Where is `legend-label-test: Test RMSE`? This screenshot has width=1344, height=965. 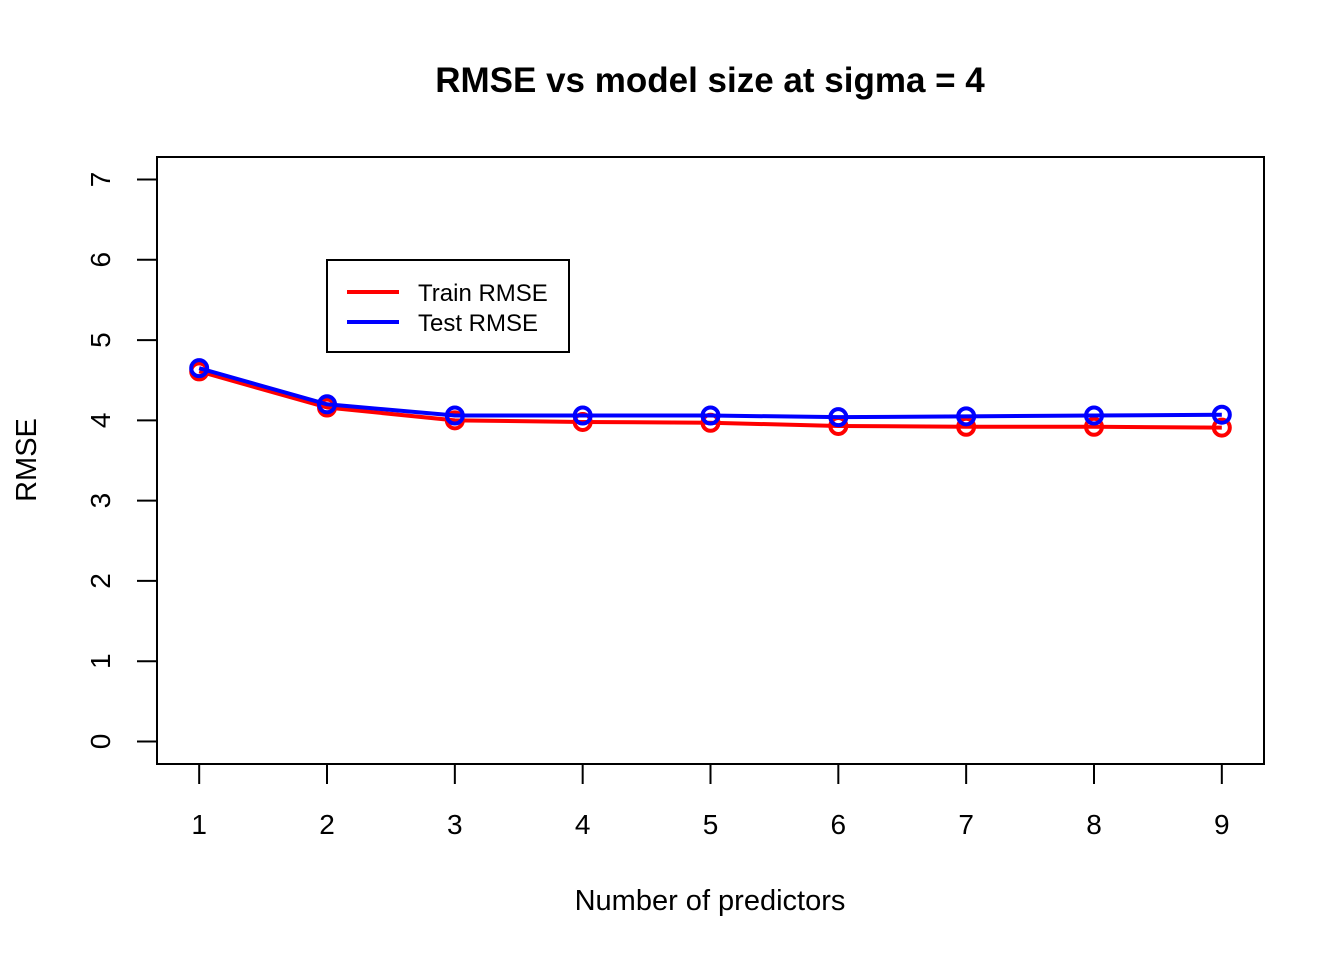
legend-label-test: Test RMSE is located at coordinates (478, 323).